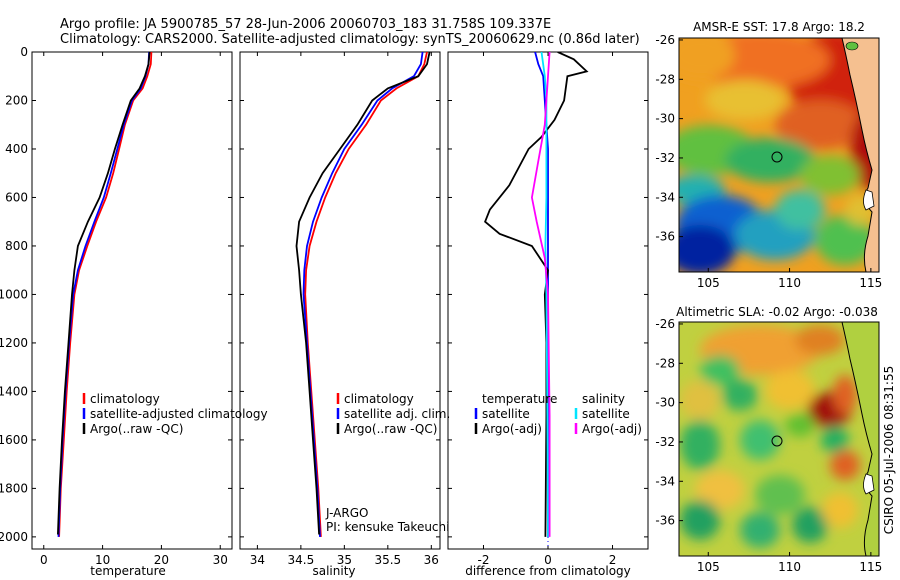 The image size is (900, 580). What do you see at coordinates (14, 488) in the screenshot?
I see `y-tick-label: 1800` at bounding box center [14, 488].